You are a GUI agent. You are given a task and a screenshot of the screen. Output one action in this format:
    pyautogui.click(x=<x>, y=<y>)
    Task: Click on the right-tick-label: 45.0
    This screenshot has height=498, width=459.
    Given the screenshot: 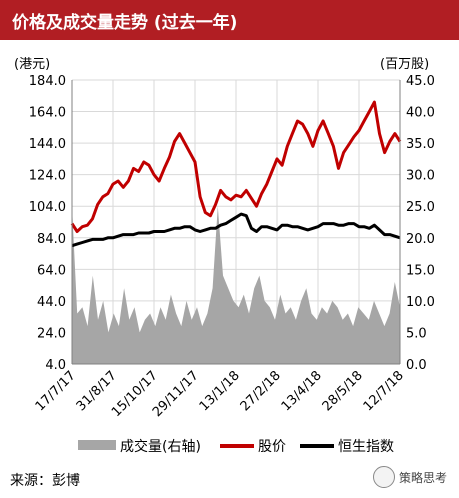 What is the action you would take?
    pyautogui.click(x=420, y=81)
    